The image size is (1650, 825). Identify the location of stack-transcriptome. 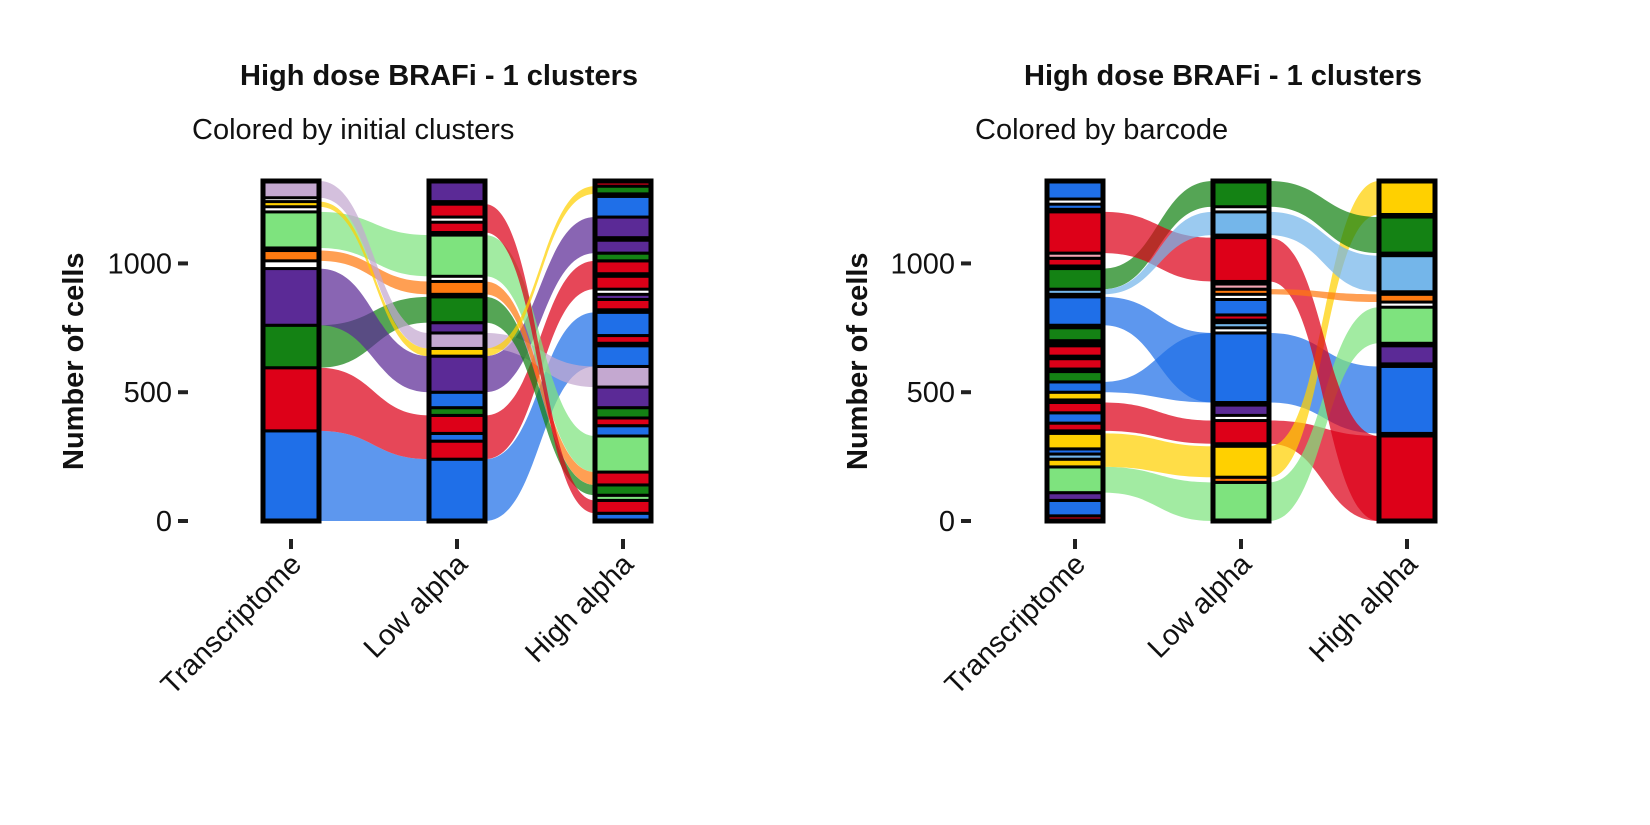
(291, 351).